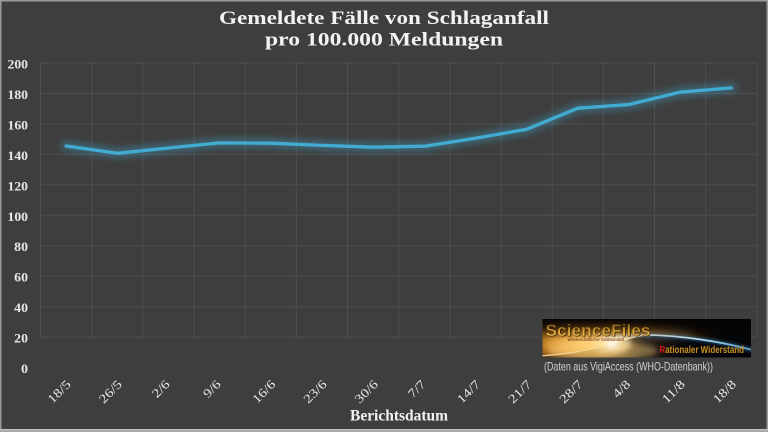  What do you see at coordinates (18, 65) in the screenshot?
I see `svg-text: 200` at bounding box center [18, 65].